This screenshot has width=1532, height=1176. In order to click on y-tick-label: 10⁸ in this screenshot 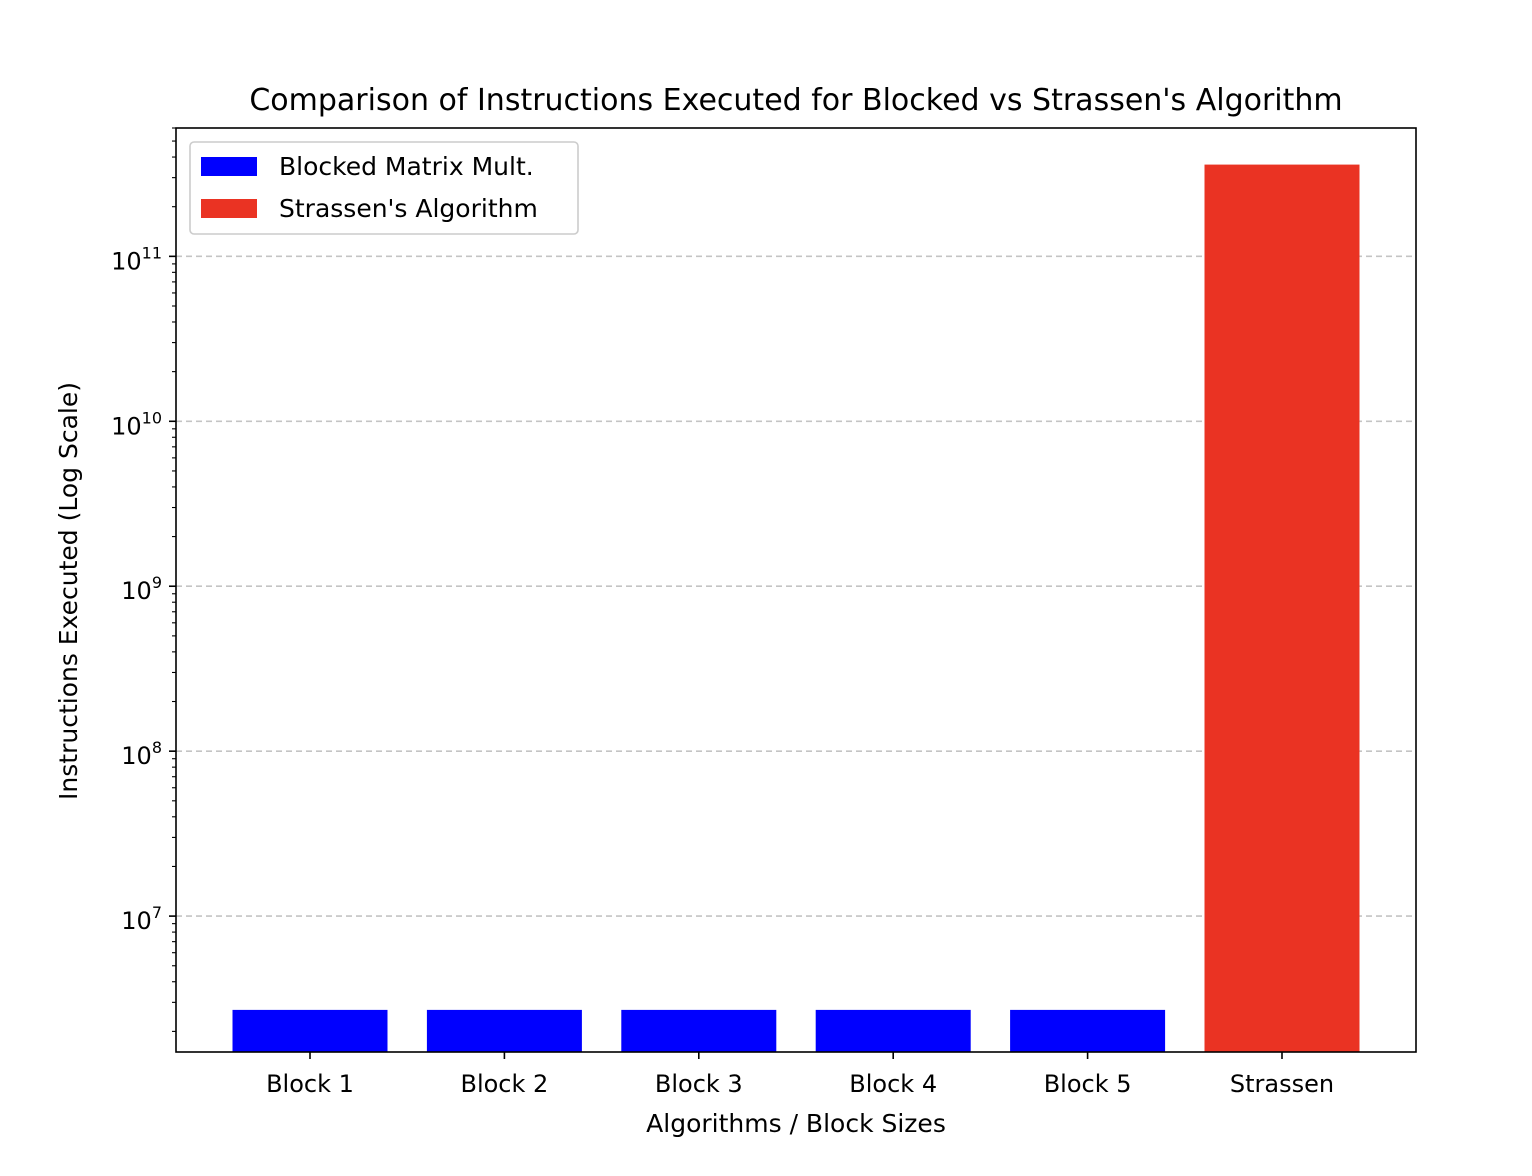, I will do `click(141, 754)`.